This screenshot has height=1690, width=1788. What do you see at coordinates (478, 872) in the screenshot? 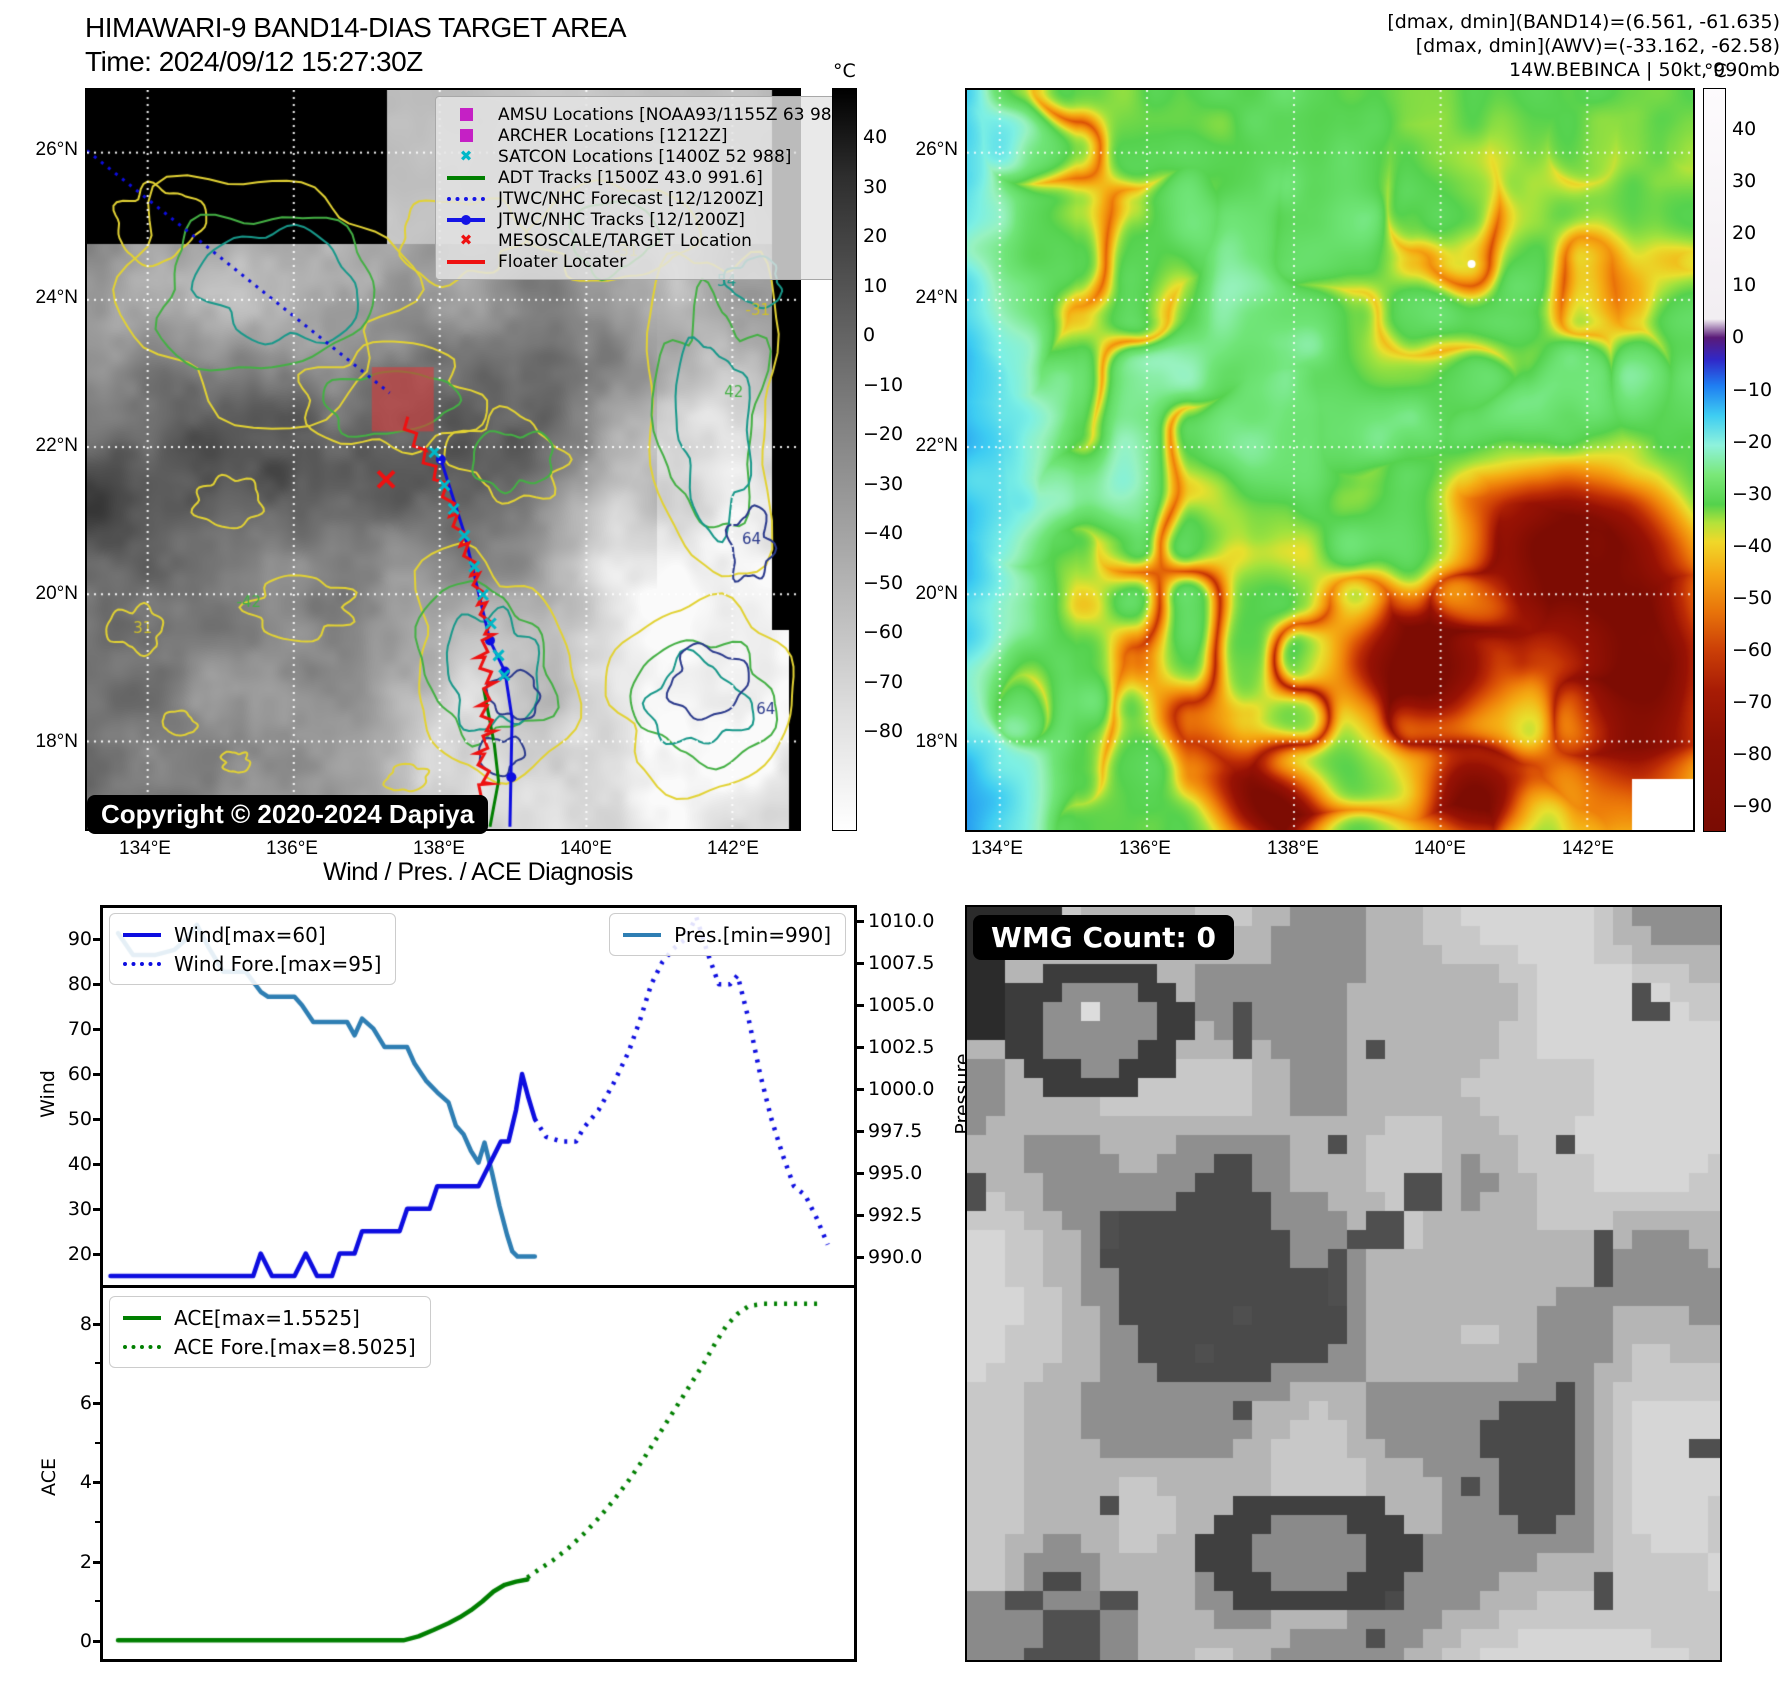
I see `diagnosis-title: Wind / Pres. / ACE Diagnosis` at bounding box center [478, 872].